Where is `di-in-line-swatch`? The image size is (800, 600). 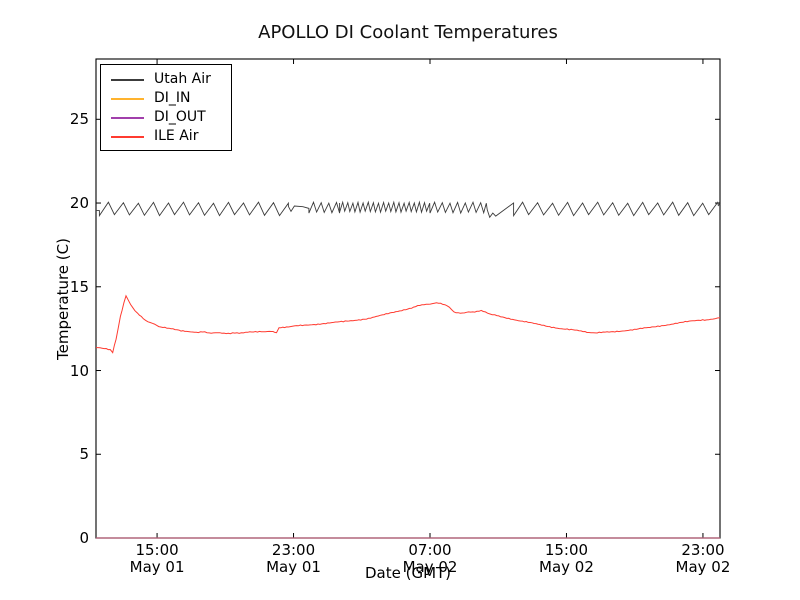 di-in-line-swatch is located at coordinates (127, 98).